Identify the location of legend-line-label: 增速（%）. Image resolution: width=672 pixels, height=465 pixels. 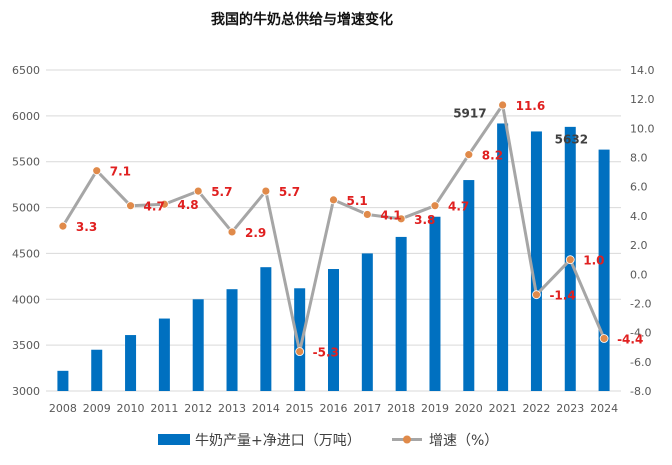
(463, 441).